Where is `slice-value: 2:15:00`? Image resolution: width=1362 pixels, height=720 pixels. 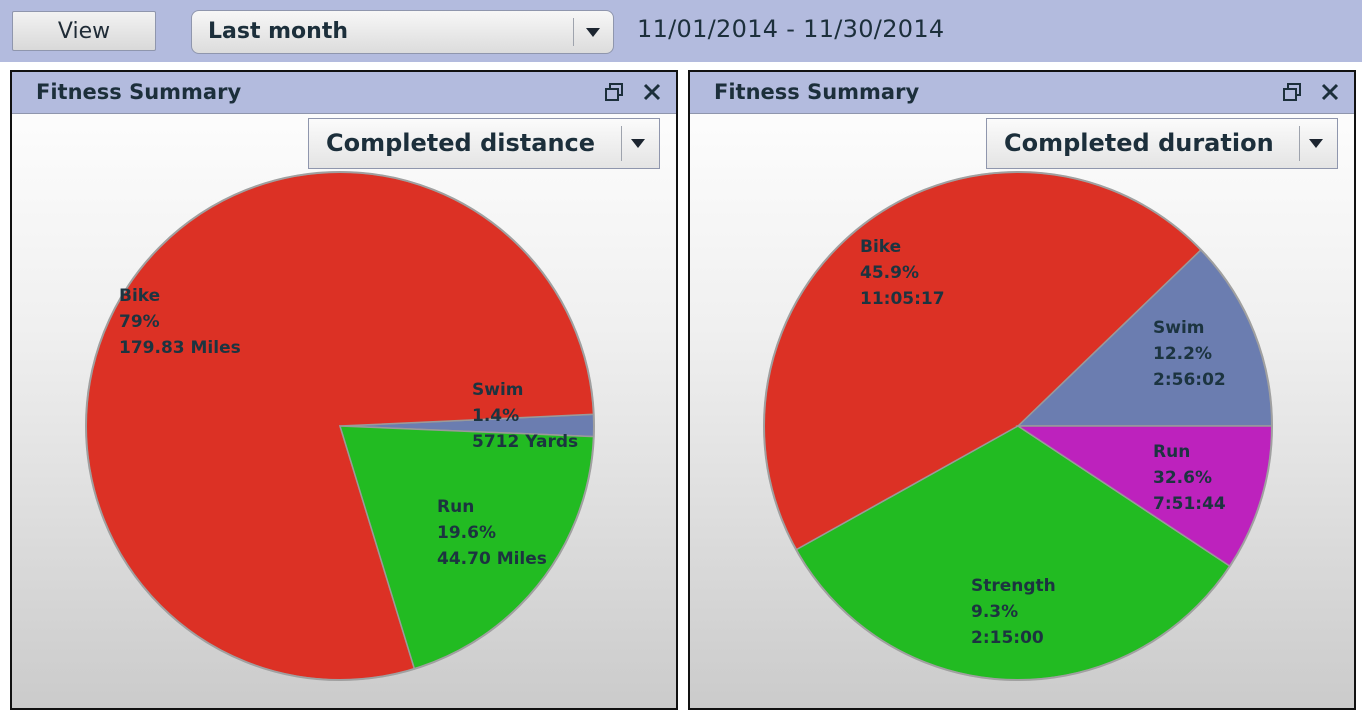
slice-value: 2:15:00 is located at coordinates (1007, 638).